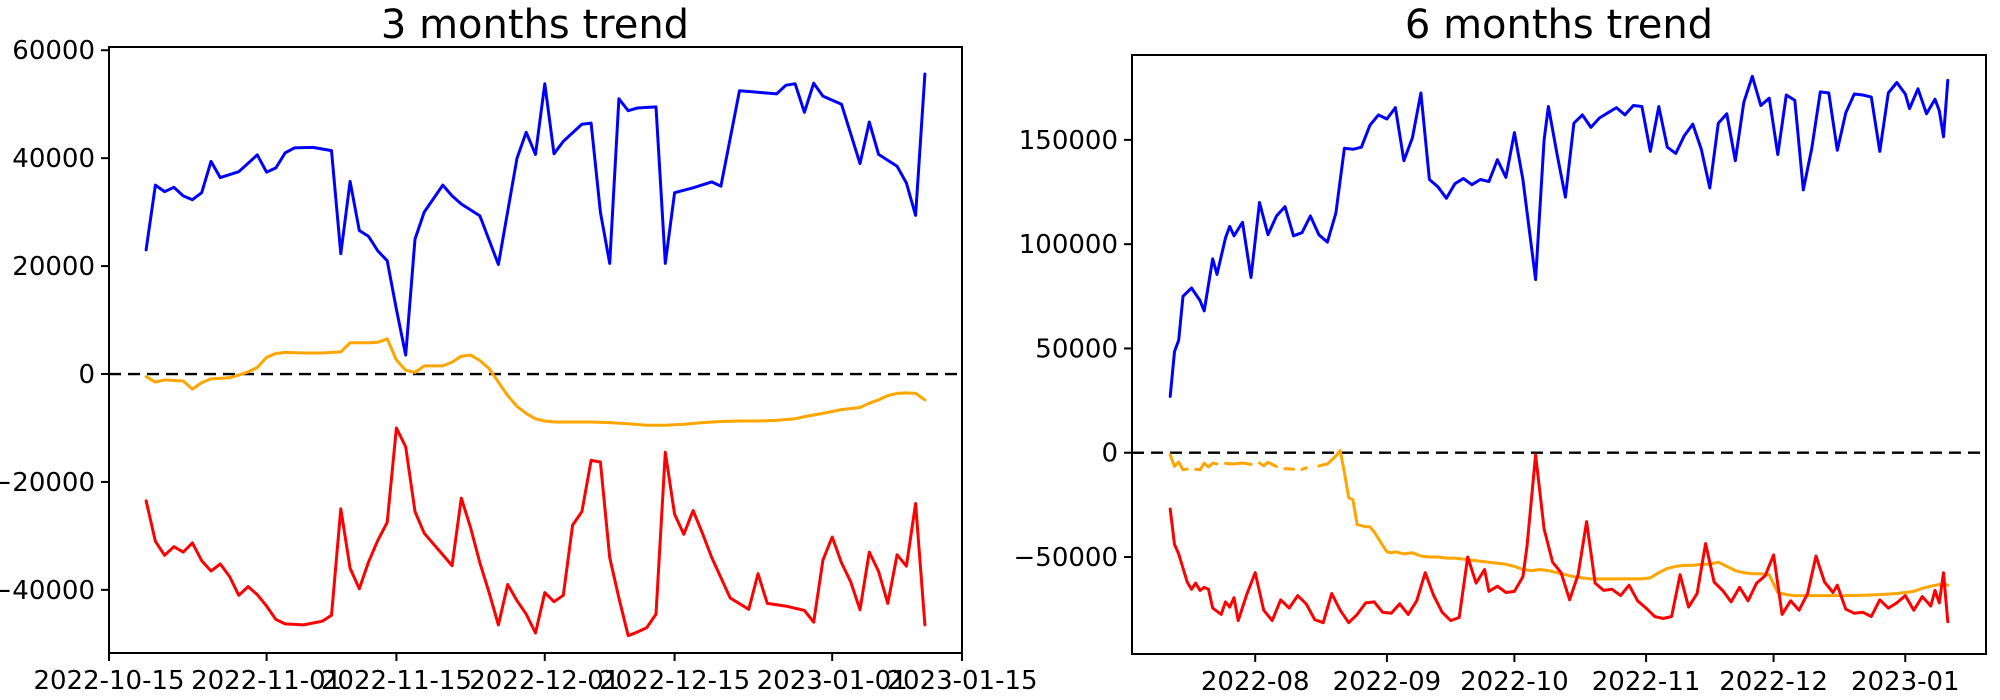 This screenshot has height=700, width=2000. Describe the element at coordinates (53, 267) in the screenshot. I see `y-tick-label: 20000` at that location.